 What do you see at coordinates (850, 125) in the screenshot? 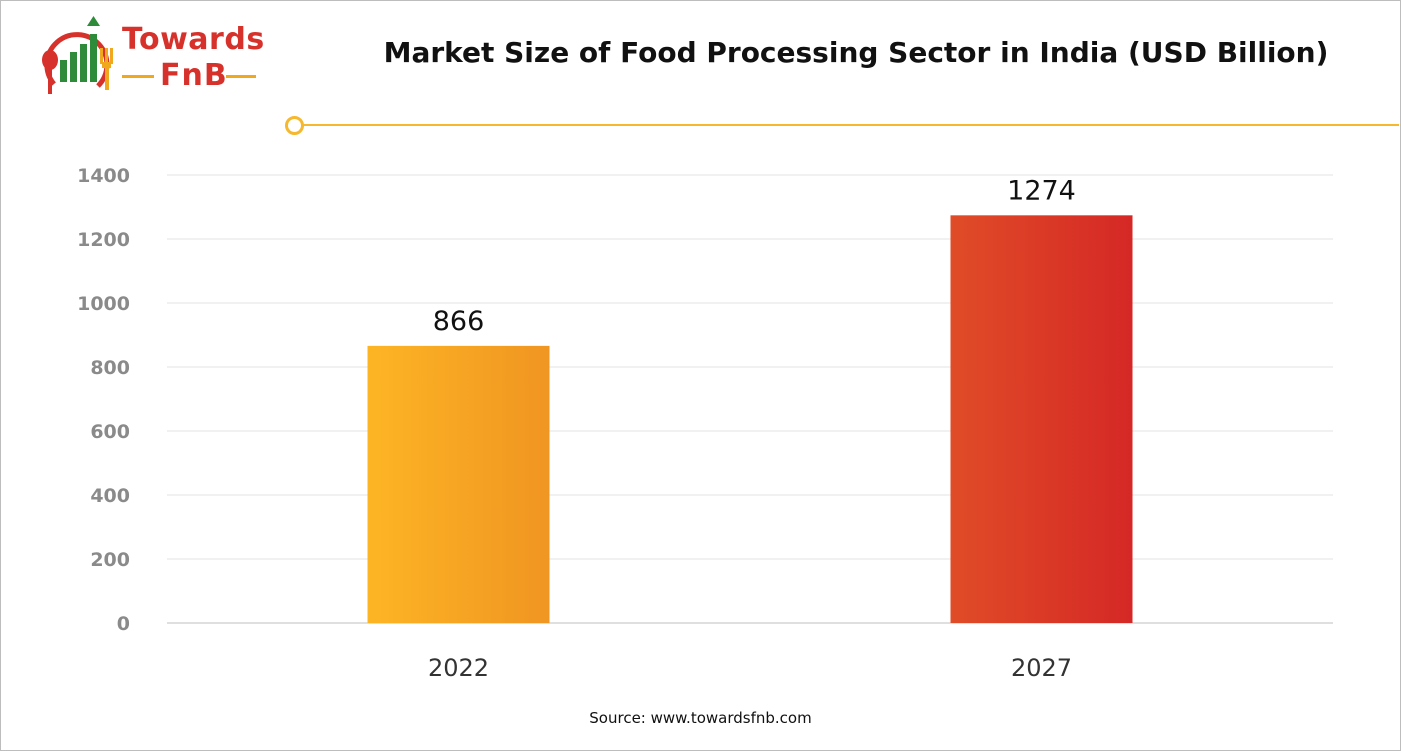
I see `title-underline` at bounding box center [850, 125].